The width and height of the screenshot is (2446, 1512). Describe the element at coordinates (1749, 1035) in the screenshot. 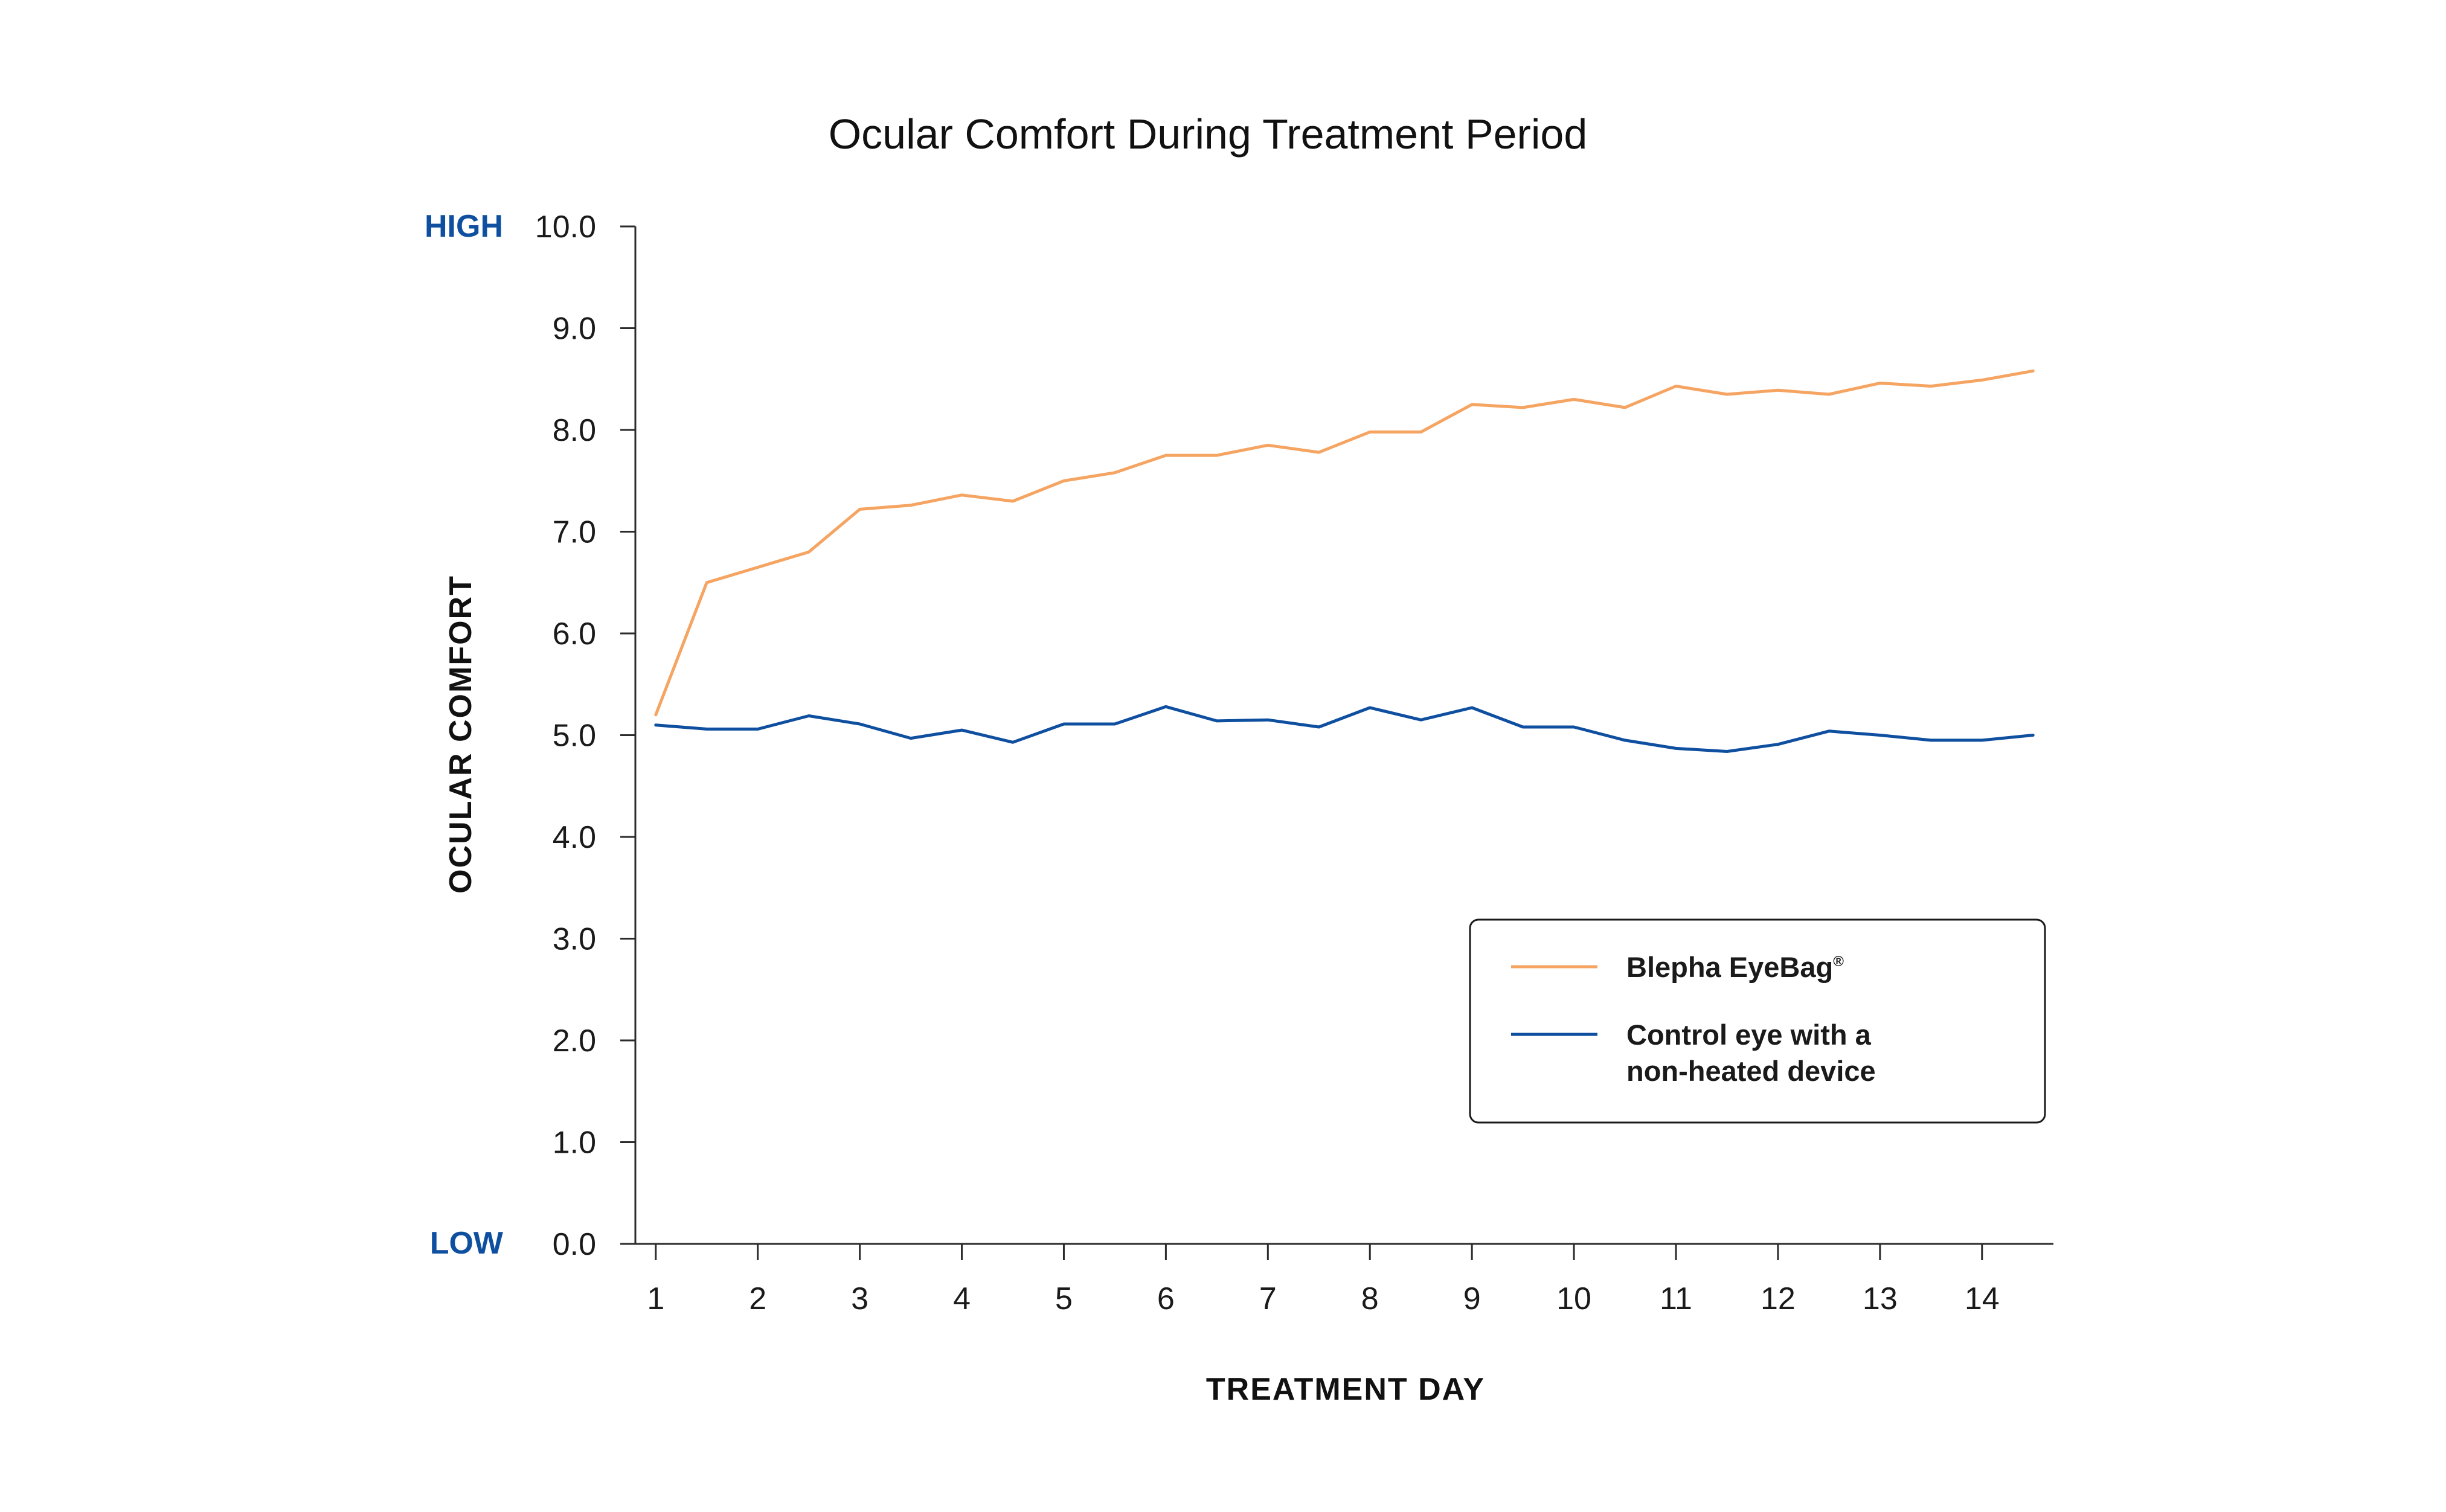

I see `legend-label-control-eye-line-1: Control eye with a` at that location.